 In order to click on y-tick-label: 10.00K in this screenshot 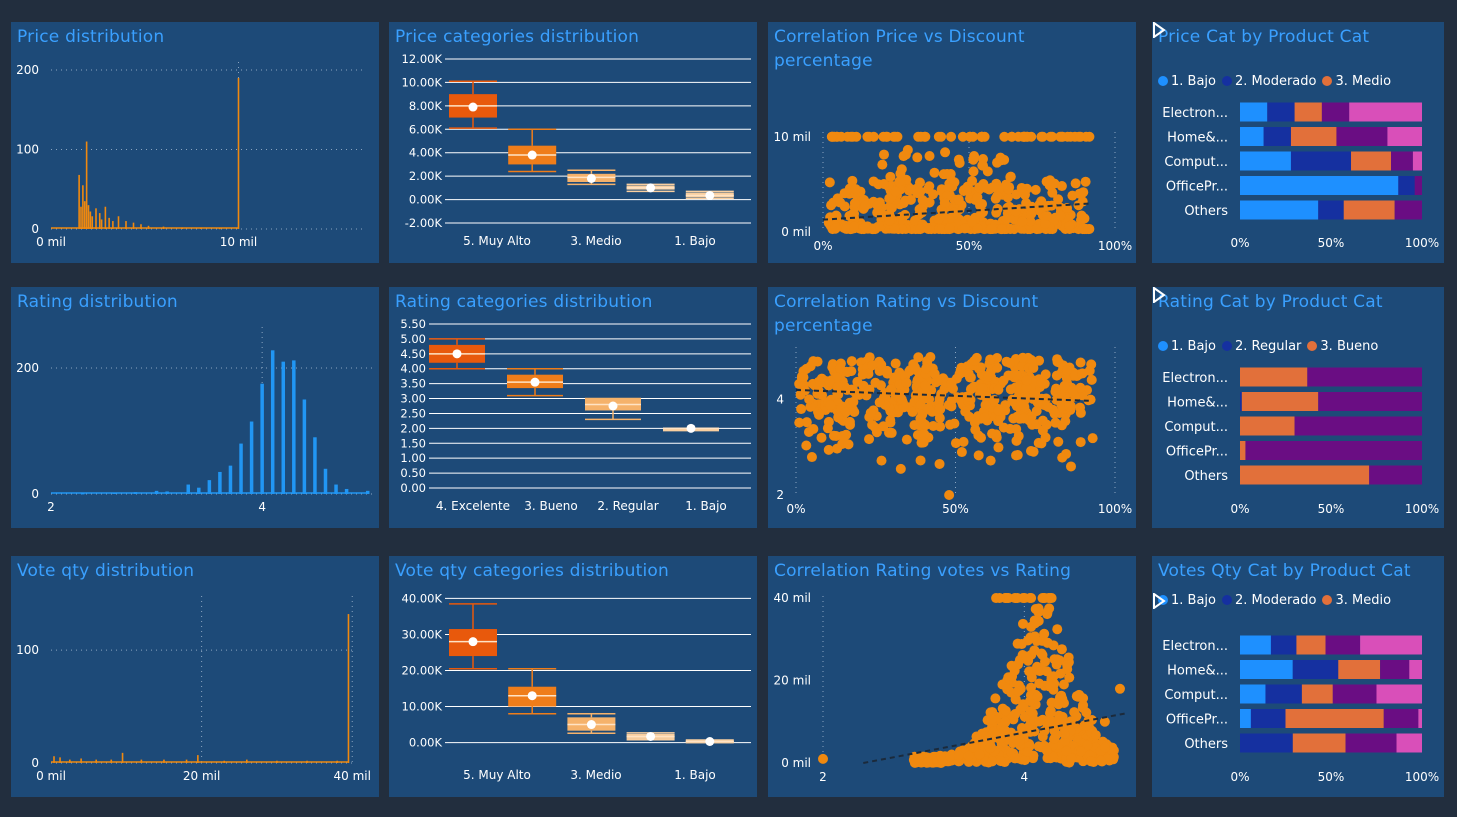, I will do `click(422, 82)`.